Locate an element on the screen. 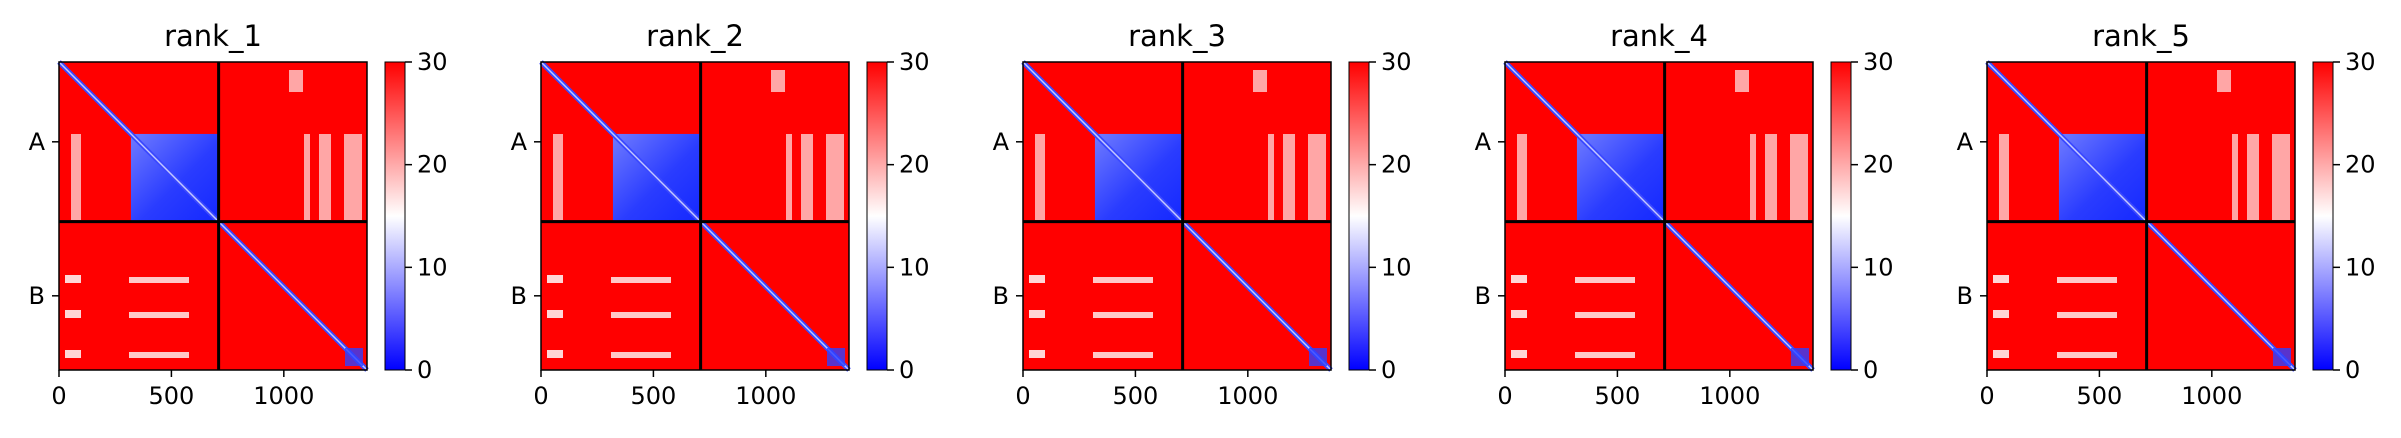  panel-title: rank_1 is located at coordinates (213, 36).